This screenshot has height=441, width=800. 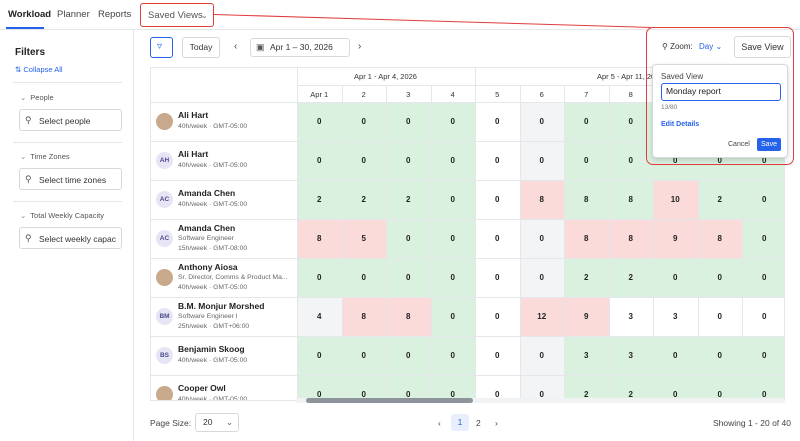 I want to click on collapse-all-link: ⇅ Collapse All, so click(x=39, y=69).